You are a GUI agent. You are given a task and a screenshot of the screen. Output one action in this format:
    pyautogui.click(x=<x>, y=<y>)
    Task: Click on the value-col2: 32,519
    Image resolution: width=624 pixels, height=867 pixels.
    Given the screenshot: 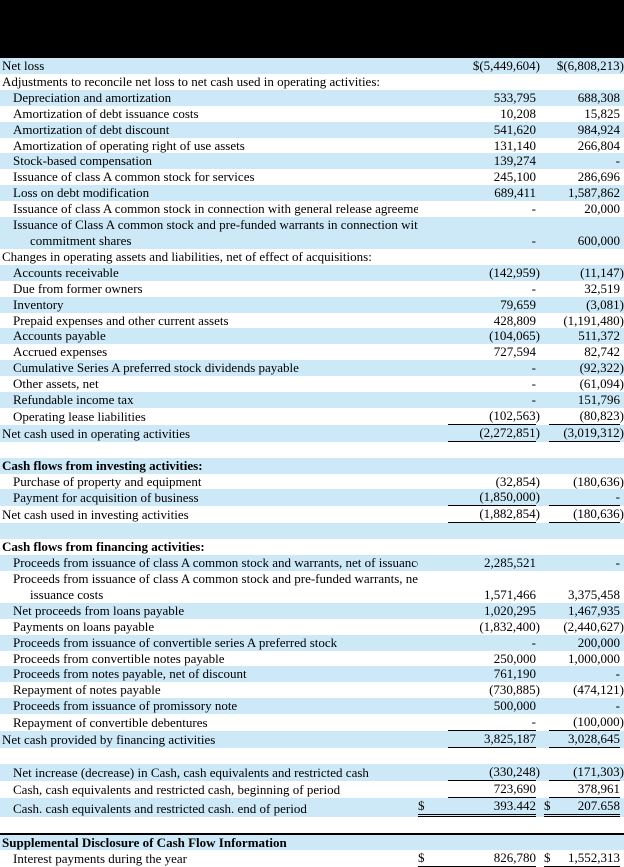 What is the action you would take?
    pyautogui.click(x=584, y=289)
    